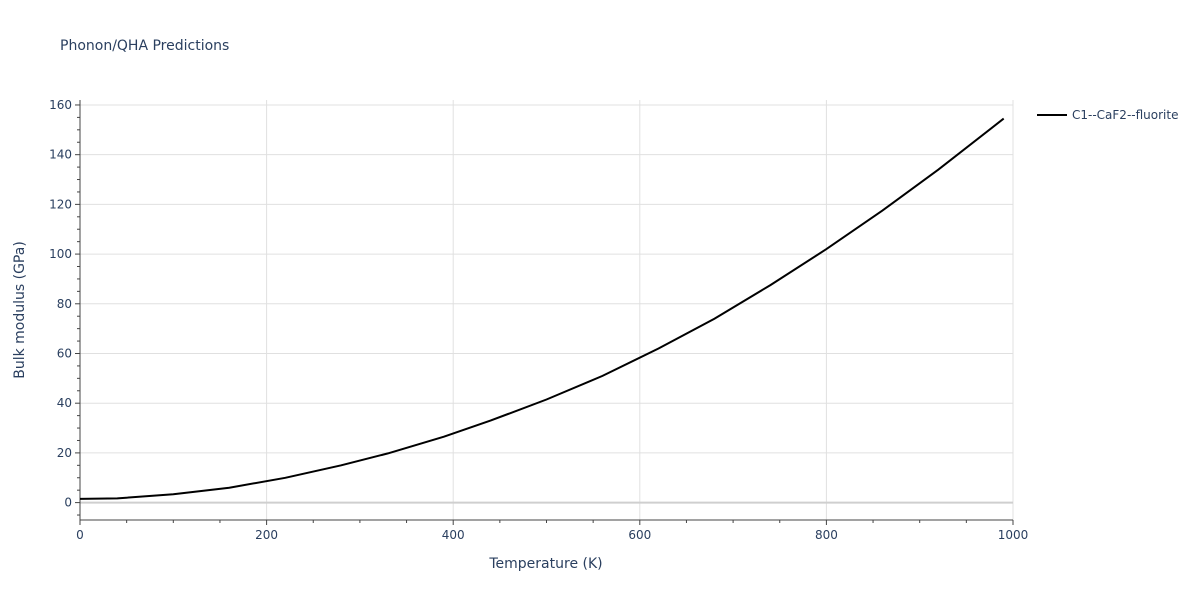 Image resolution: width=1200 pixels, height=600 pixels. I want to click on x-tick-label: 400, so click(453, 535).